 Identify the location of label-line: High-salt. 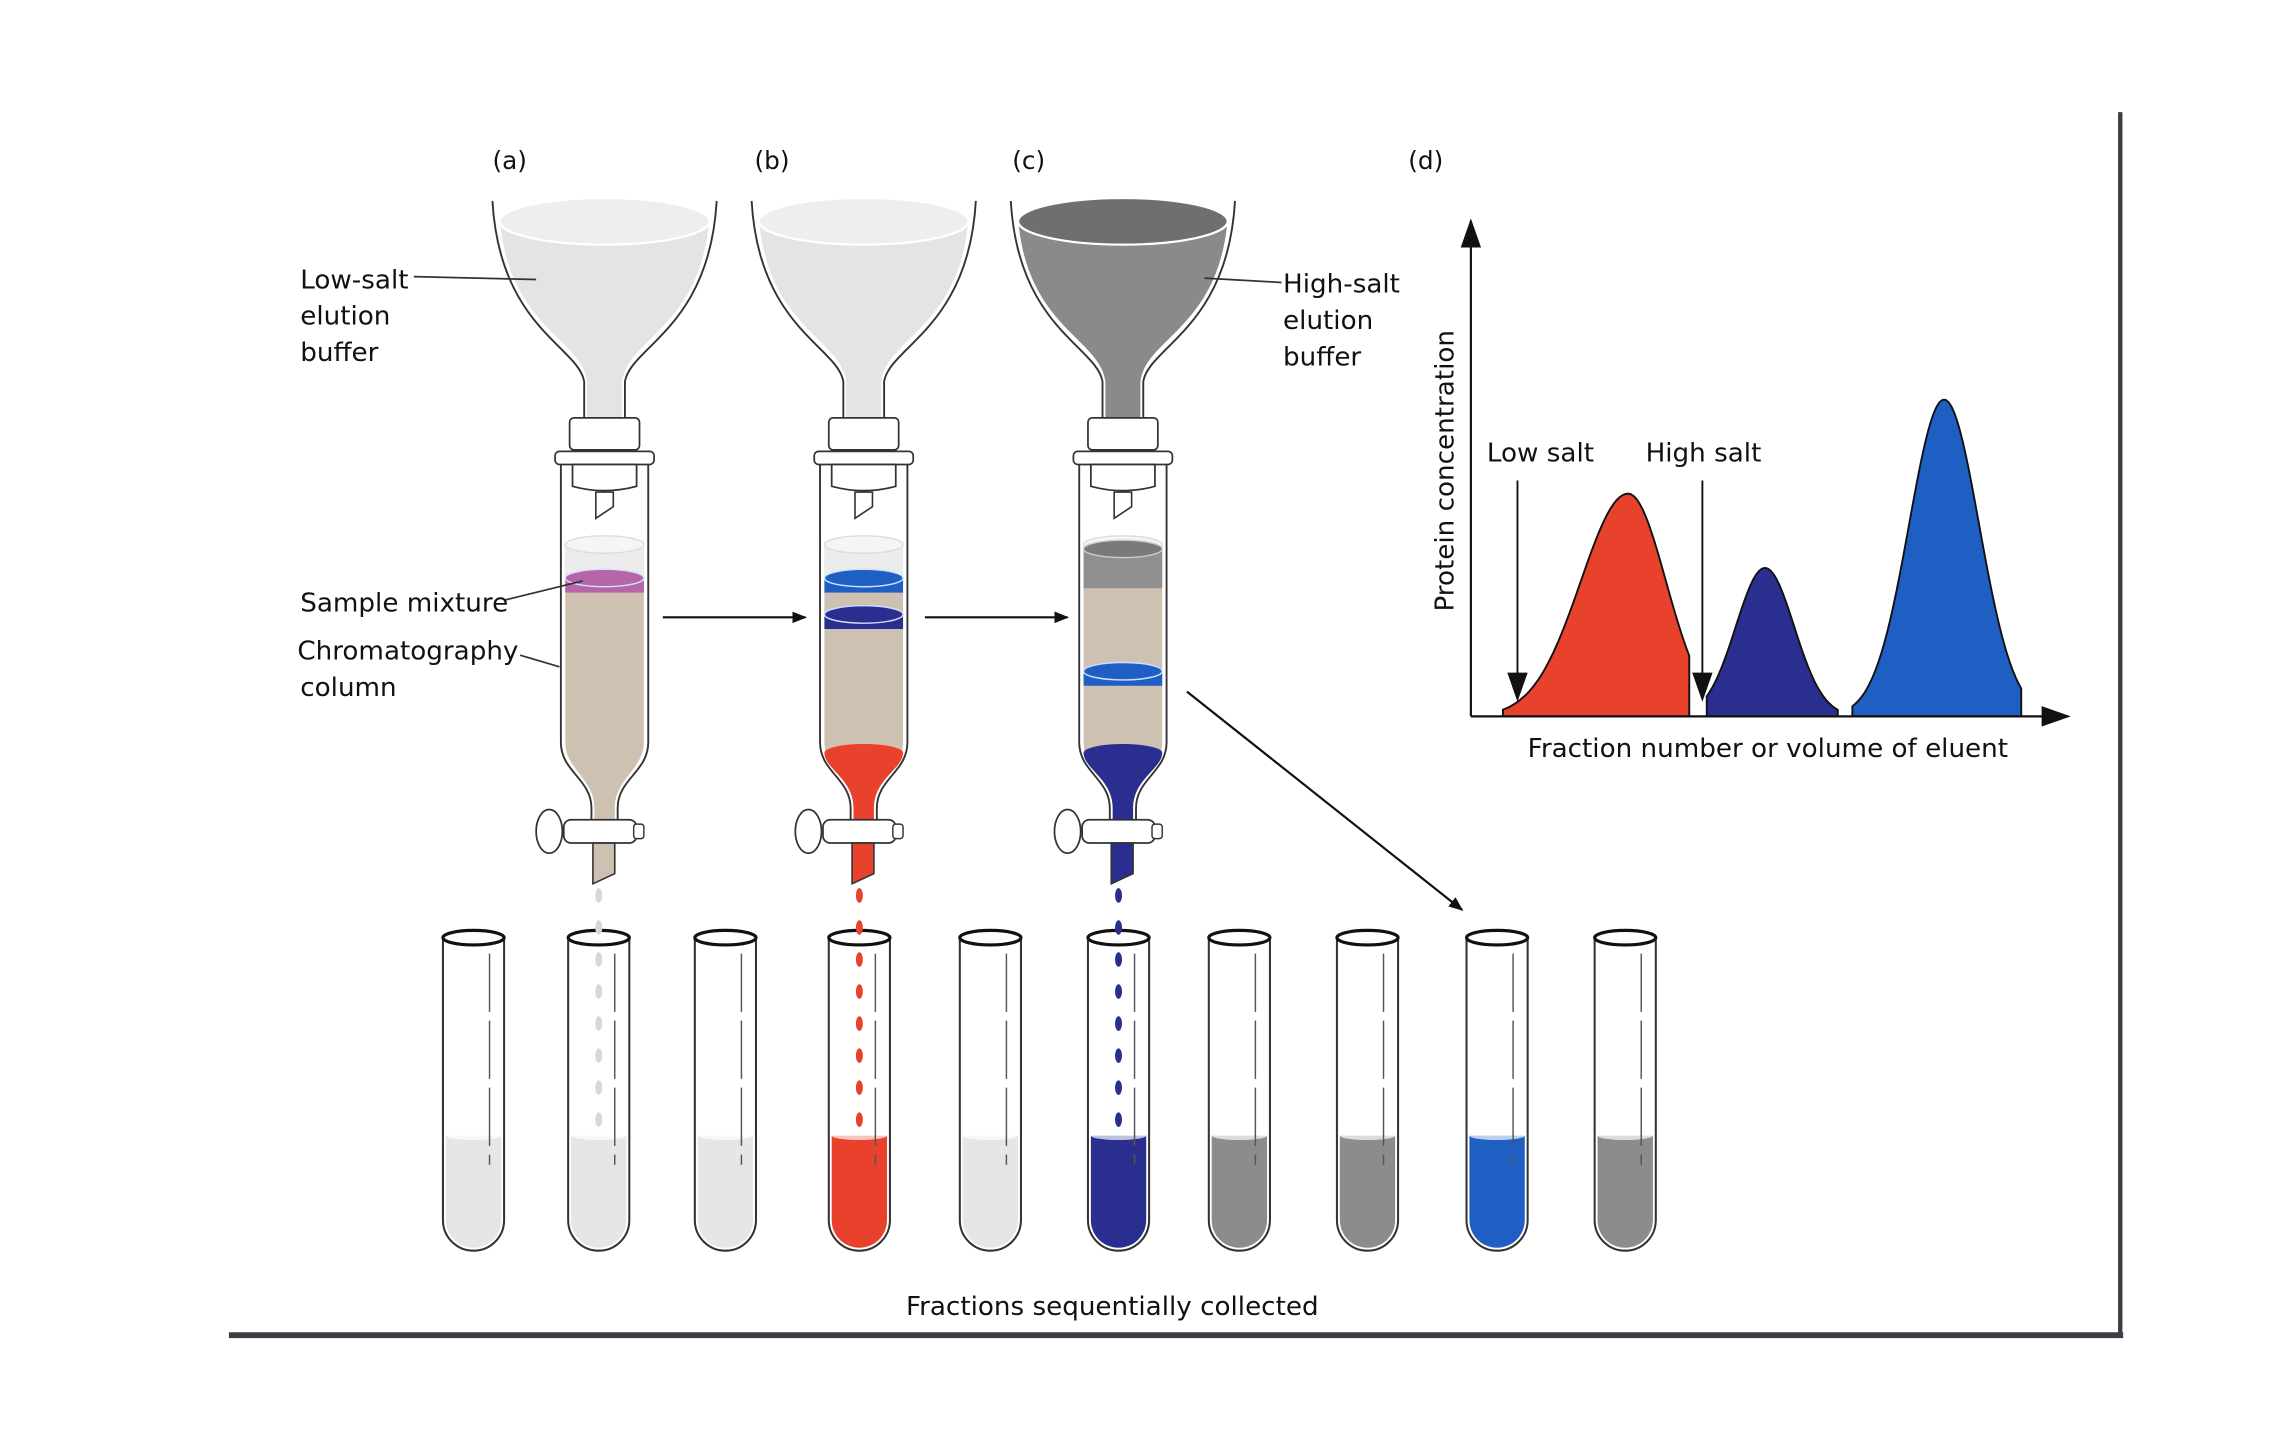
(1341, 285).